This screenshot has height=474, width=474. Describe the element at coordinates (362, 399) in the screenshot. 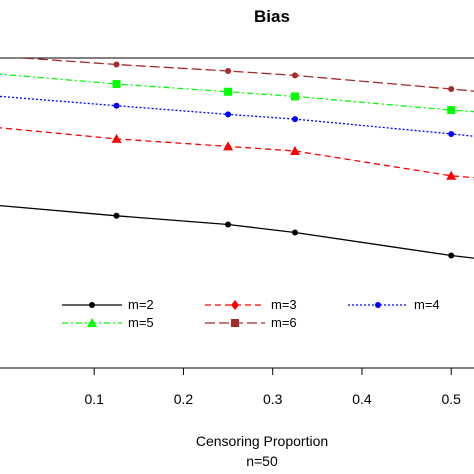

I see `x-tick-label: 0.4` at that location.